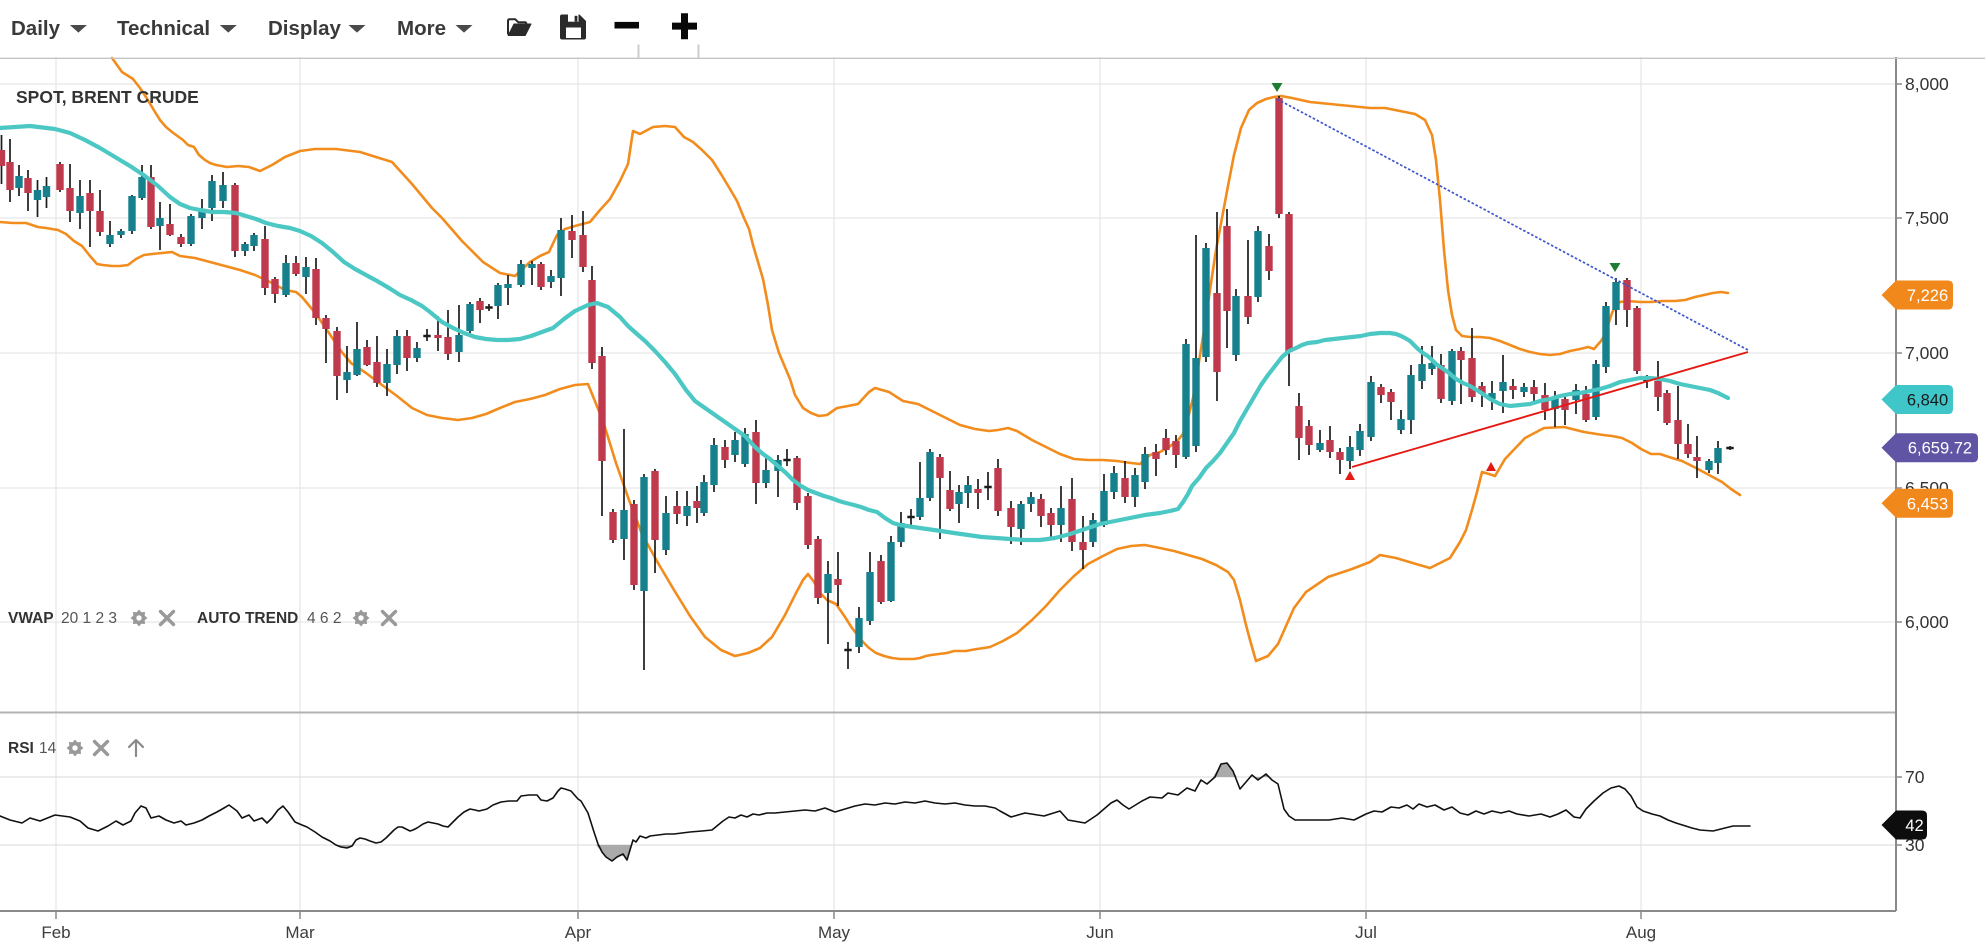 Image resolution: width=1985 pixels, height=949 pixels. What do you see at coordinates (1641, 932) in the screenshot?
I see `svg-text: Aug` at bounding box center [1641, 932].